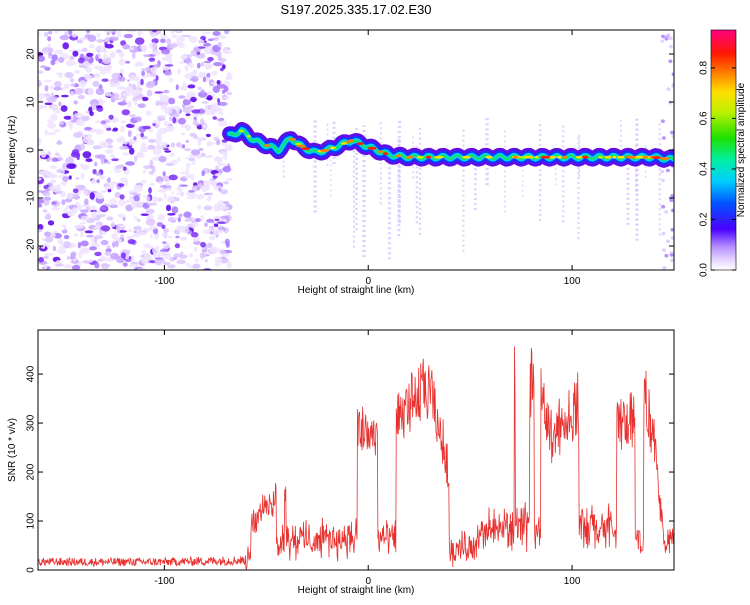  Describe the element at coordinates (368, 281) in the screenshot. I see `spectrogram-x-tick-label: 0` at that location.